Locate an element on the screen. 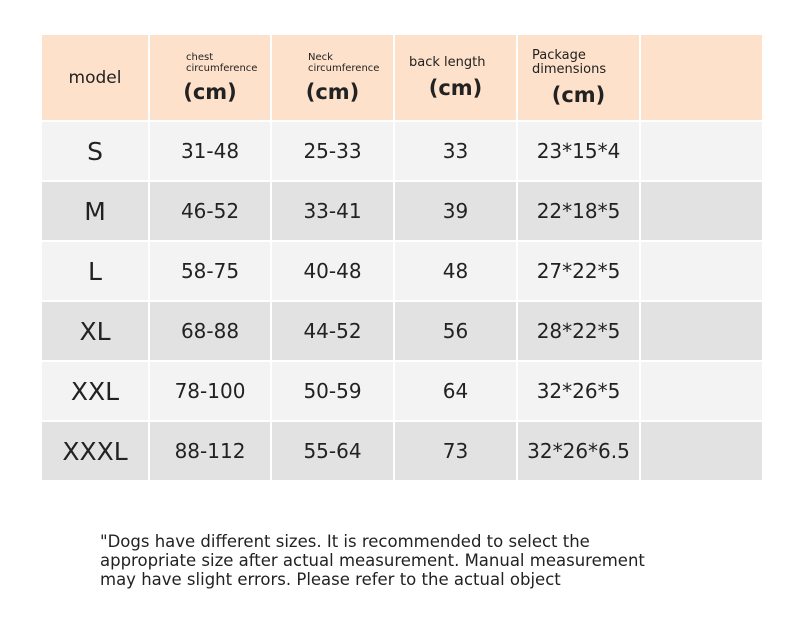 This screenshot has width=800, height=628. table-cell: 33 is located at coordinates (455, 151).